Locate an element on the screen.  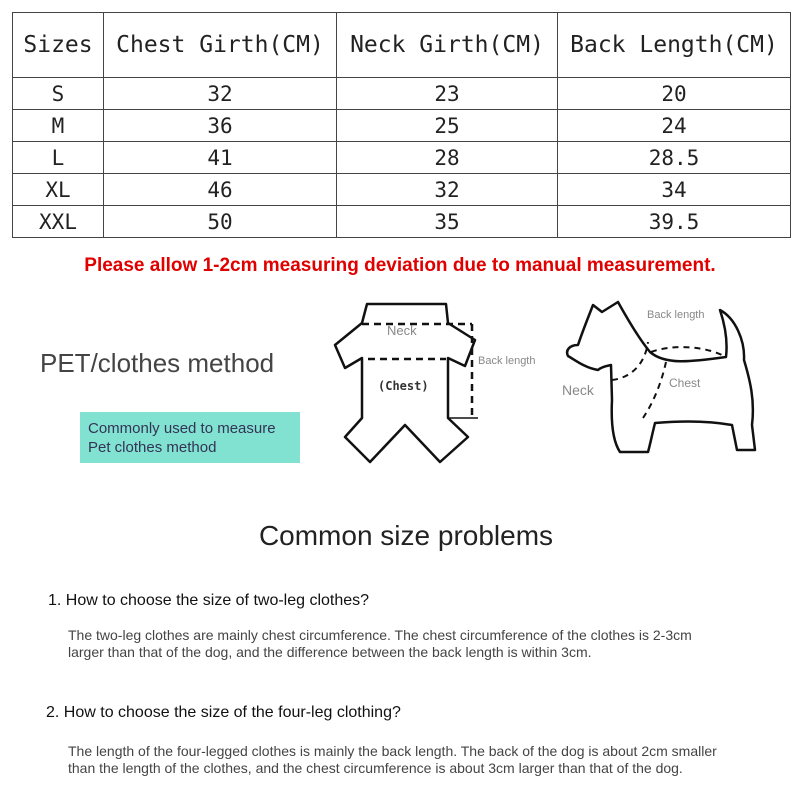
chest-line is located at coordinates (654, 390).